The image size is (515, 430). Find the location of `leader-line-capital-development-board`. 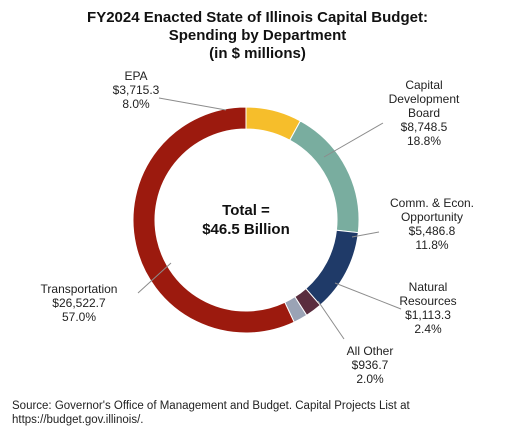

leader-line-capital-development-board is located at coordinates (353, 140).